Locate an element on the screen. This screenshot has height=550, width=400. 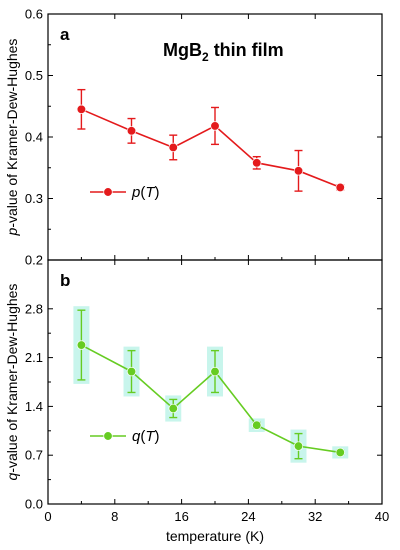
x-tick-label: 40 is located at coordinates (382, 516).